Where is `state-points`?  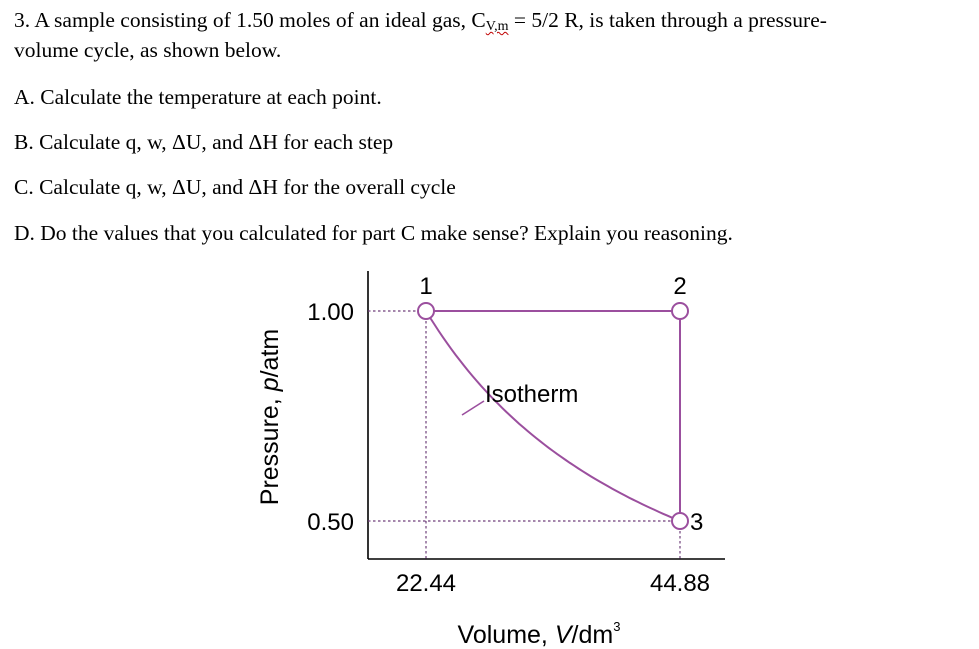 state-points is located at coordinates (553, 416).